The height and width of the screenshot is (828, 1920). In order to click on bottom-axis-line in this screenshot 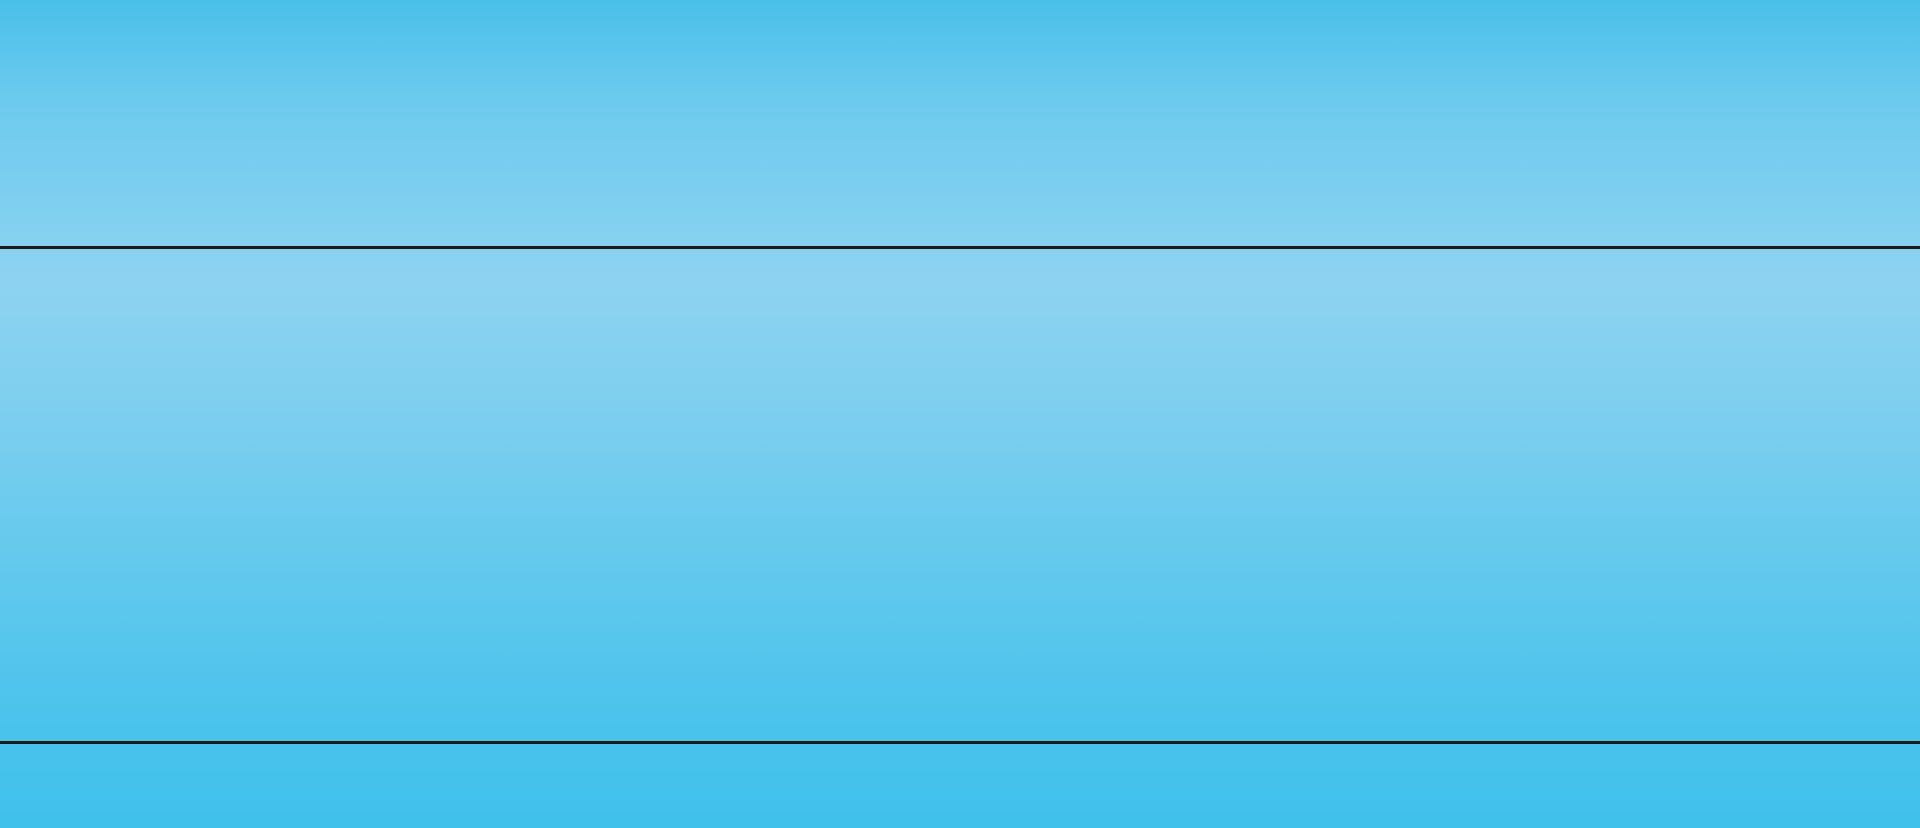, I will do `click(960, 742)`.